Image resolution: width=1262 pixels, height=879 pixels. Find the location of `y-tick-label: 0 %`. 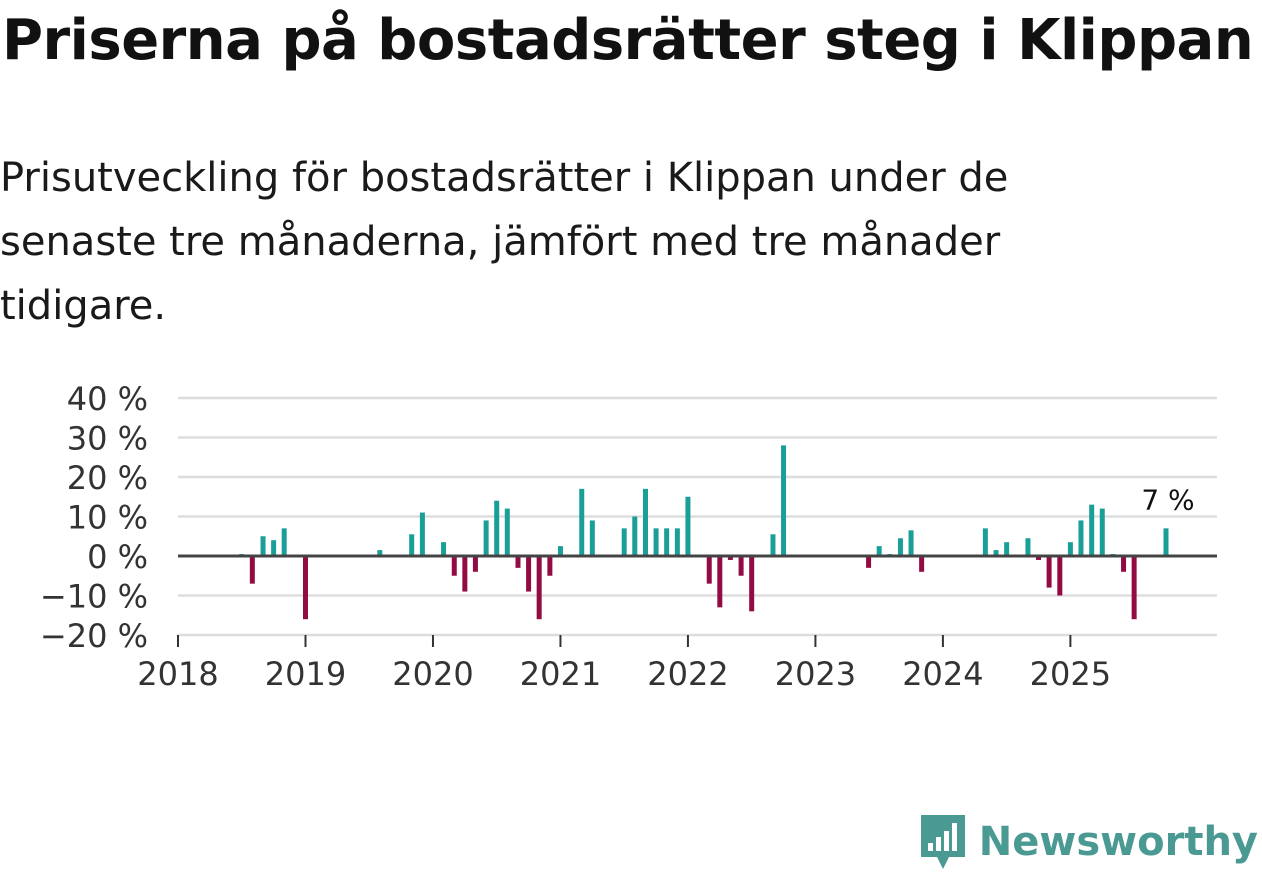

y-tick-label: 0 % is located at coordinates (117, 557).